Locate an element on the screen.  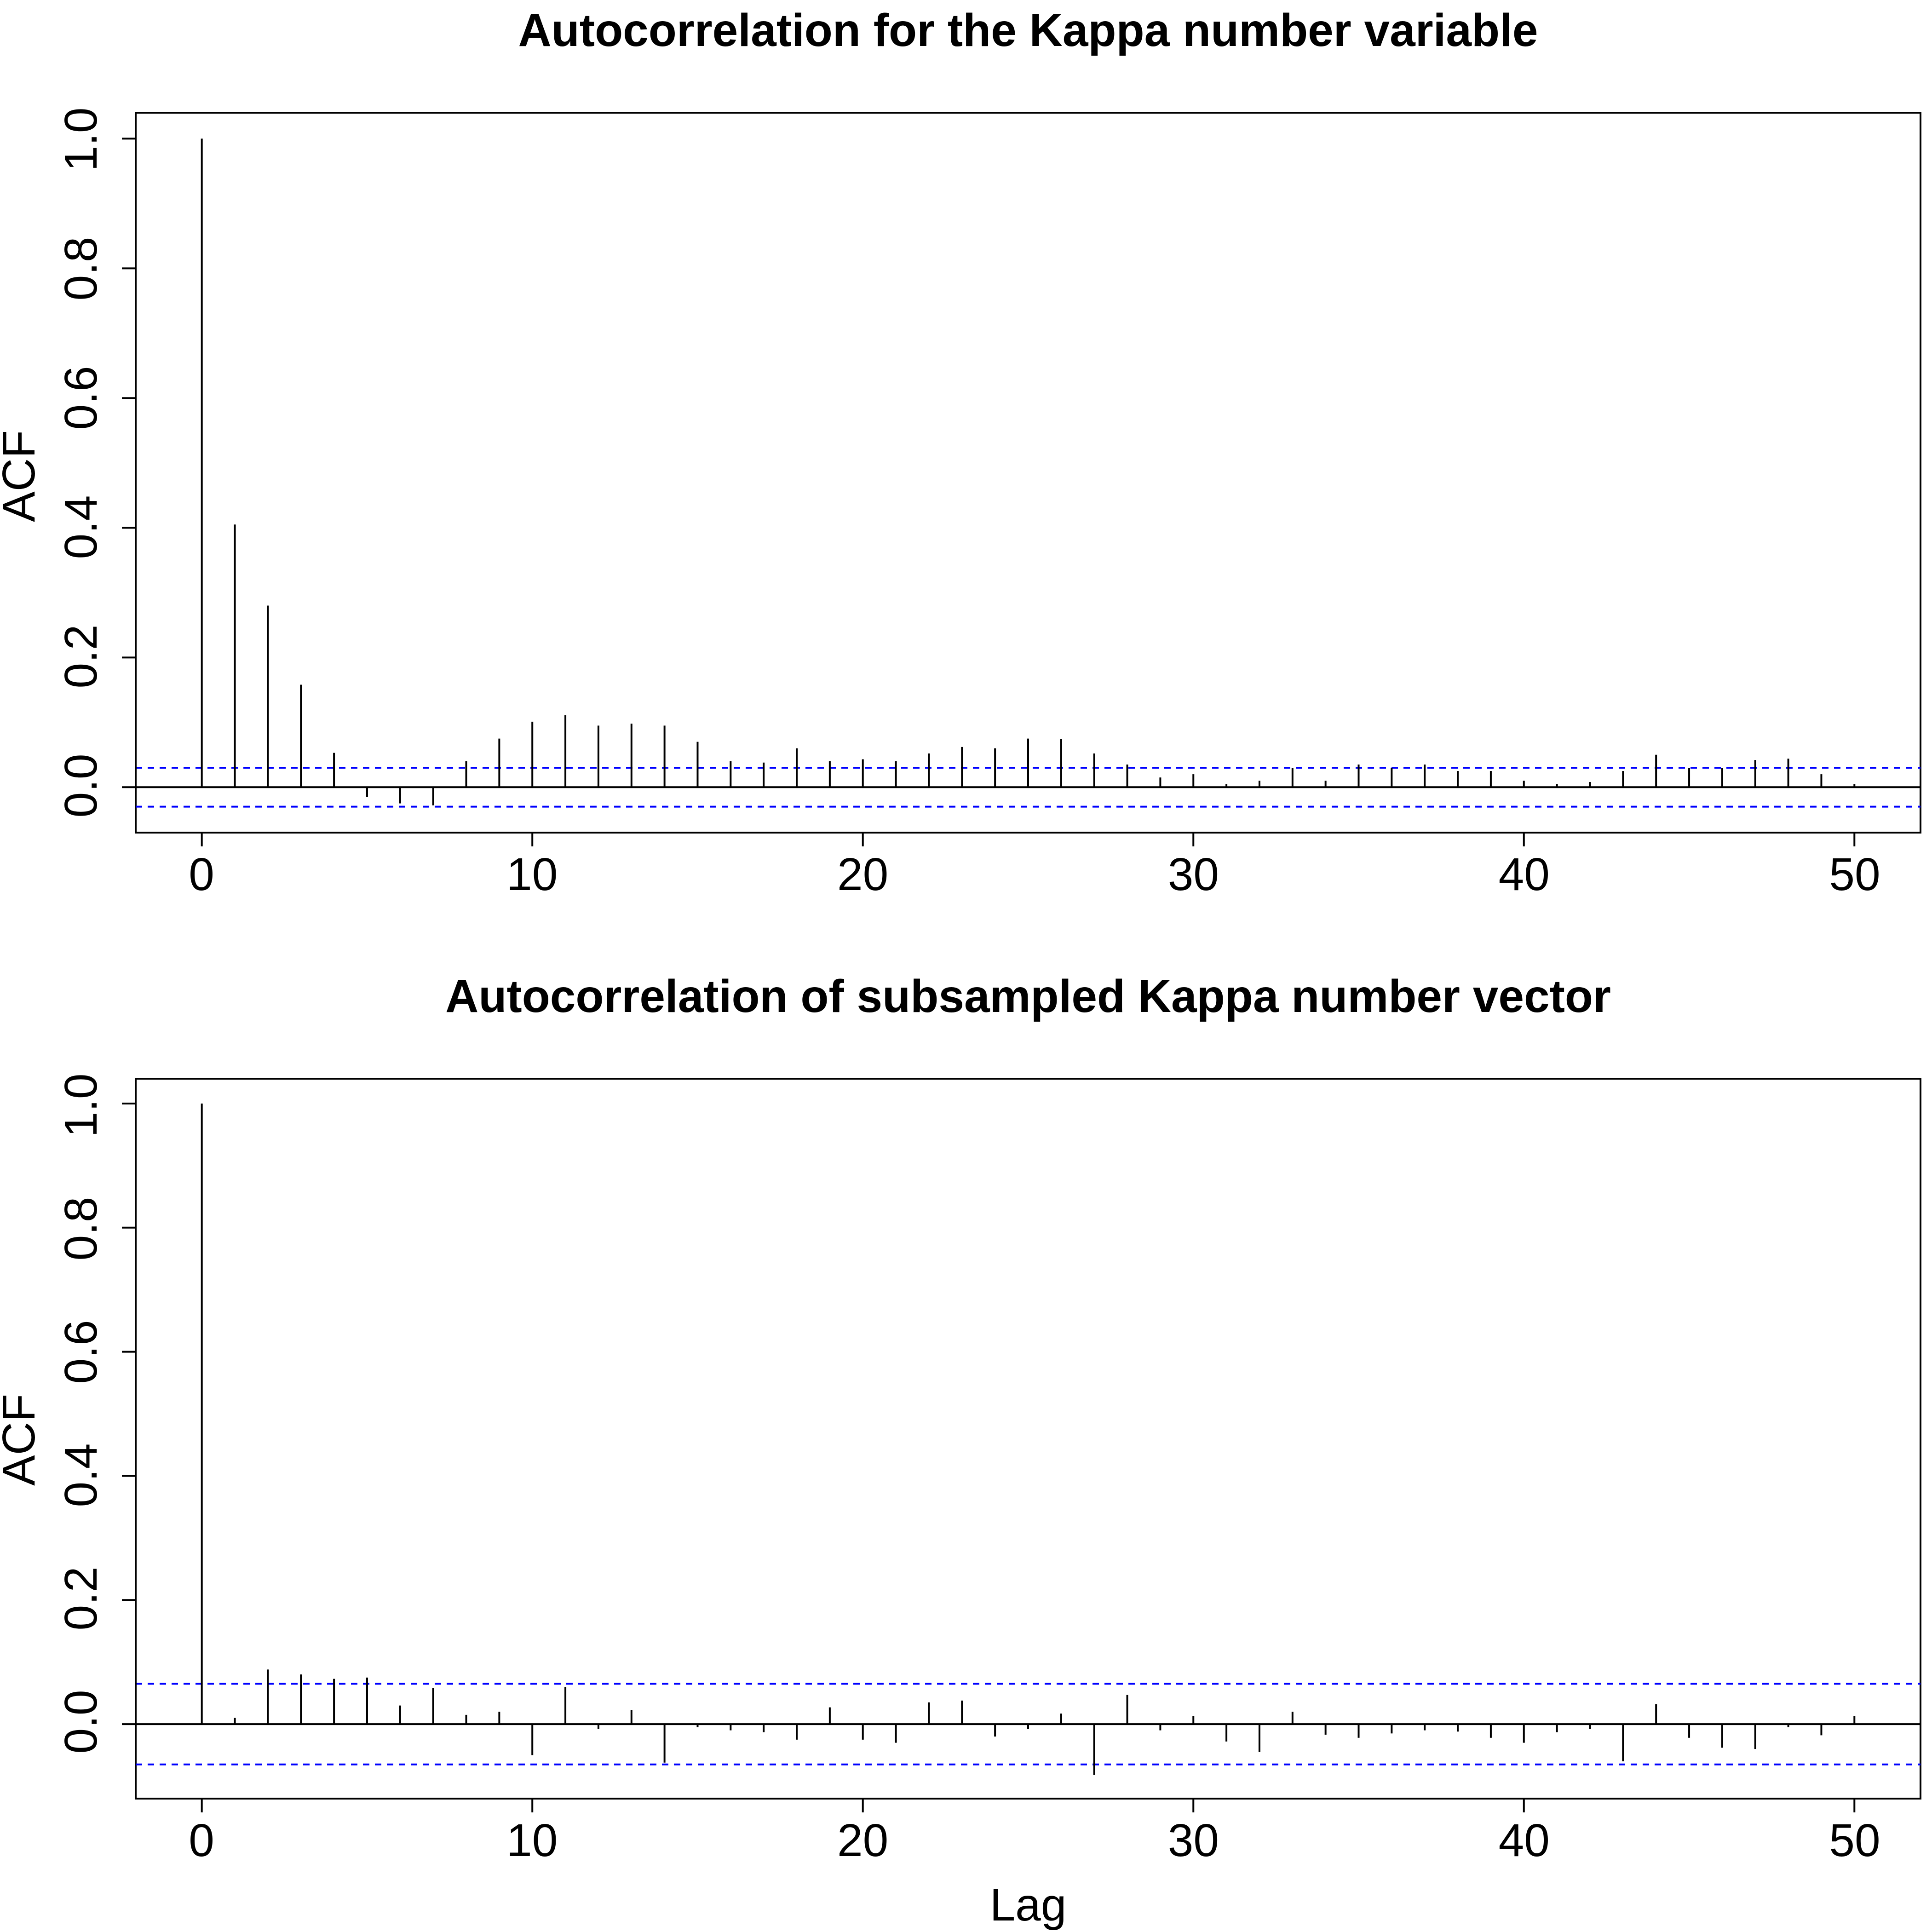
x-axis: 0 10 20 30 40 50 is located at coordinates (1034, 866).